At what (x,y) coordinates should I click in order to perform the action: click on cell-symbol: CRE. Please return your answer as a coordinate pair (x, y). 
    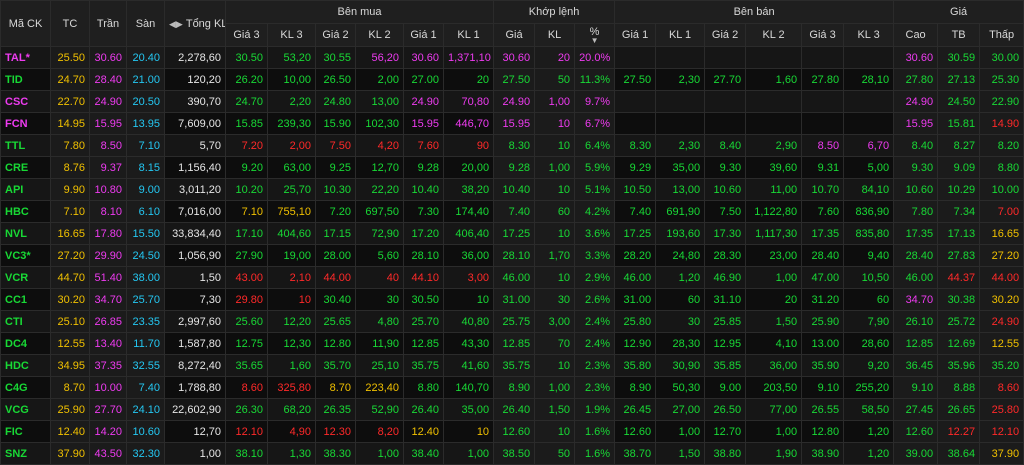
    Looking at the image, I should click on (25, 167).